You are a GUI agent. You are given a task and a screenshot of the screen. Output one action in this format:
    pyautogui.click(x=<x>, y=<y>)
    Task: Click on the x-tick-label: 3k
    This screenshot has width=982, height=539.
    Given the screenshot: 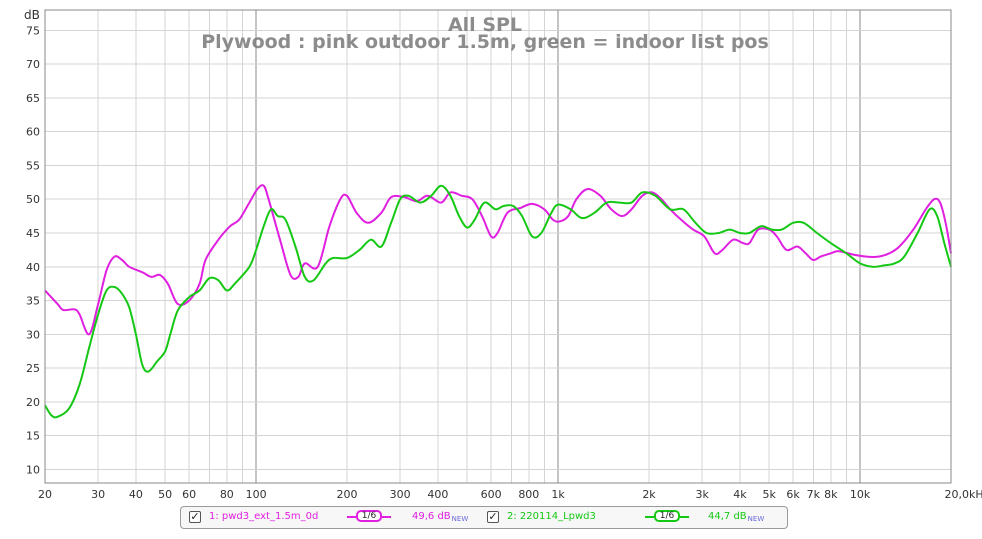 What is the action you would take?
    pyautogui.click(x=702, y=494)
    